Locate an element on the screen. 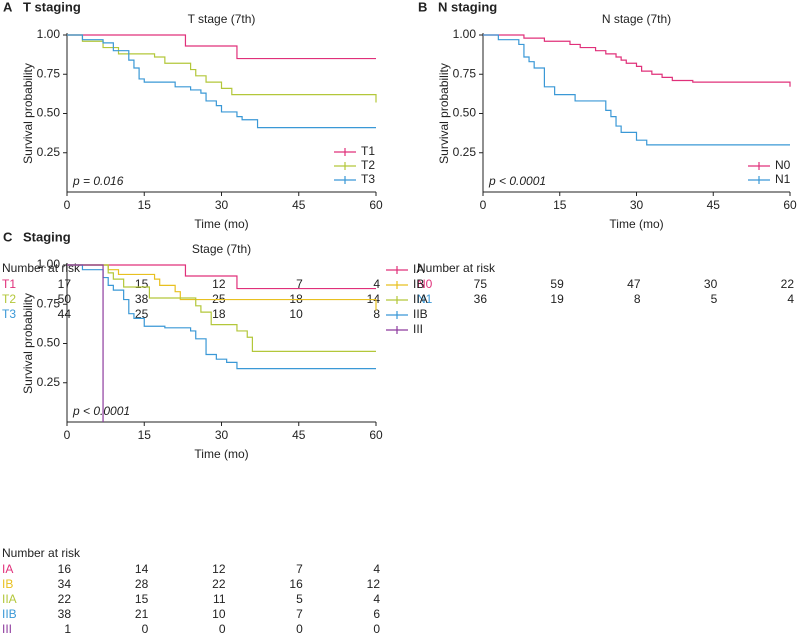 The image size is (798, 634). risk-row-label: IIB is located at coordinates (9, 614).